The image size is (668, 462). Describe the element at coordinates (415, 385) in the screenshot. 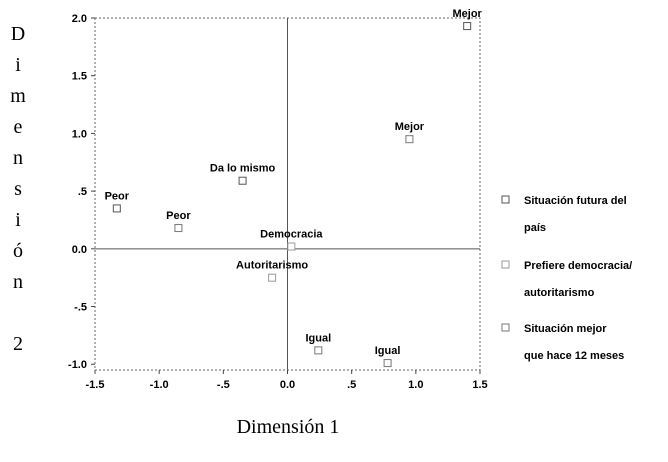

I see `x-tick-label: 1.0` at that location.